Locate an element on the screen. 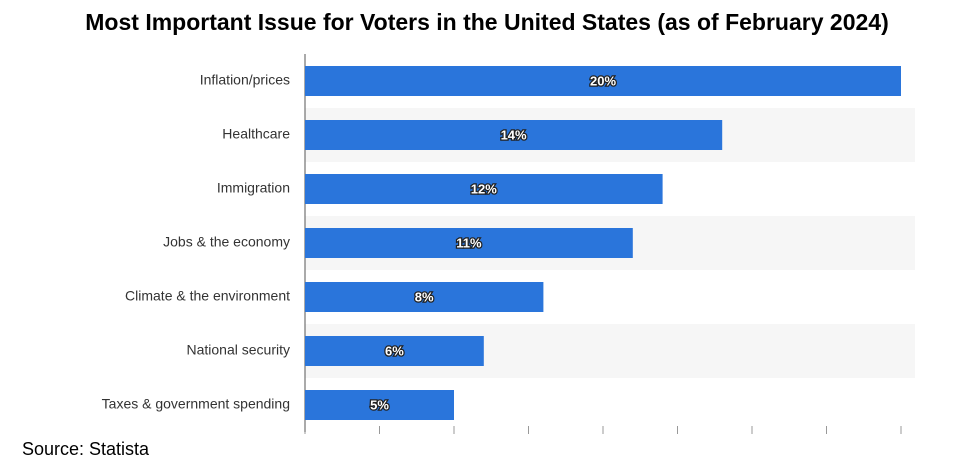 This screenshot has width=971, height=471. value-label: 5% is located at coordinates (379, 404).